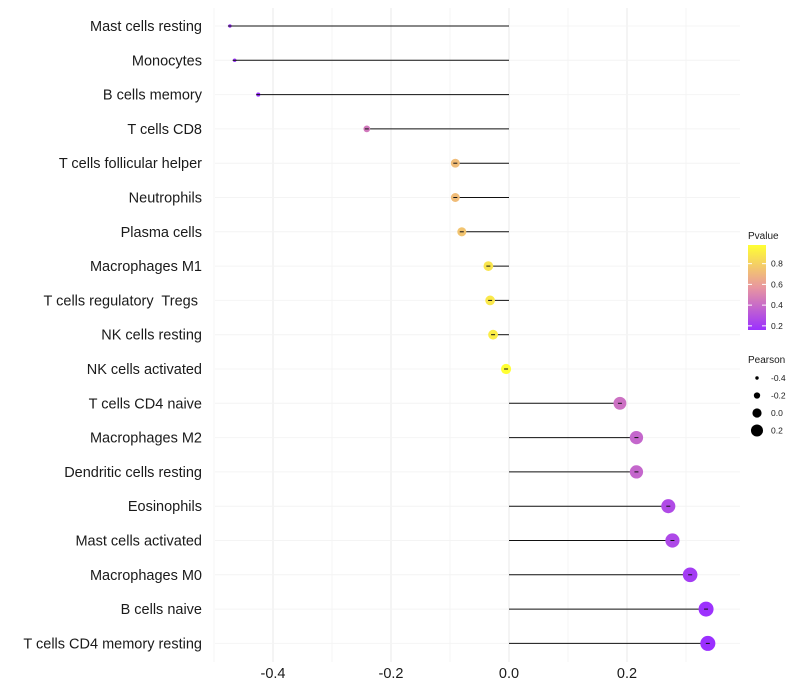  Describe the element at coordinates (146, 576) in the screenshot. I see `category-label: Macrophages M0` at that location.